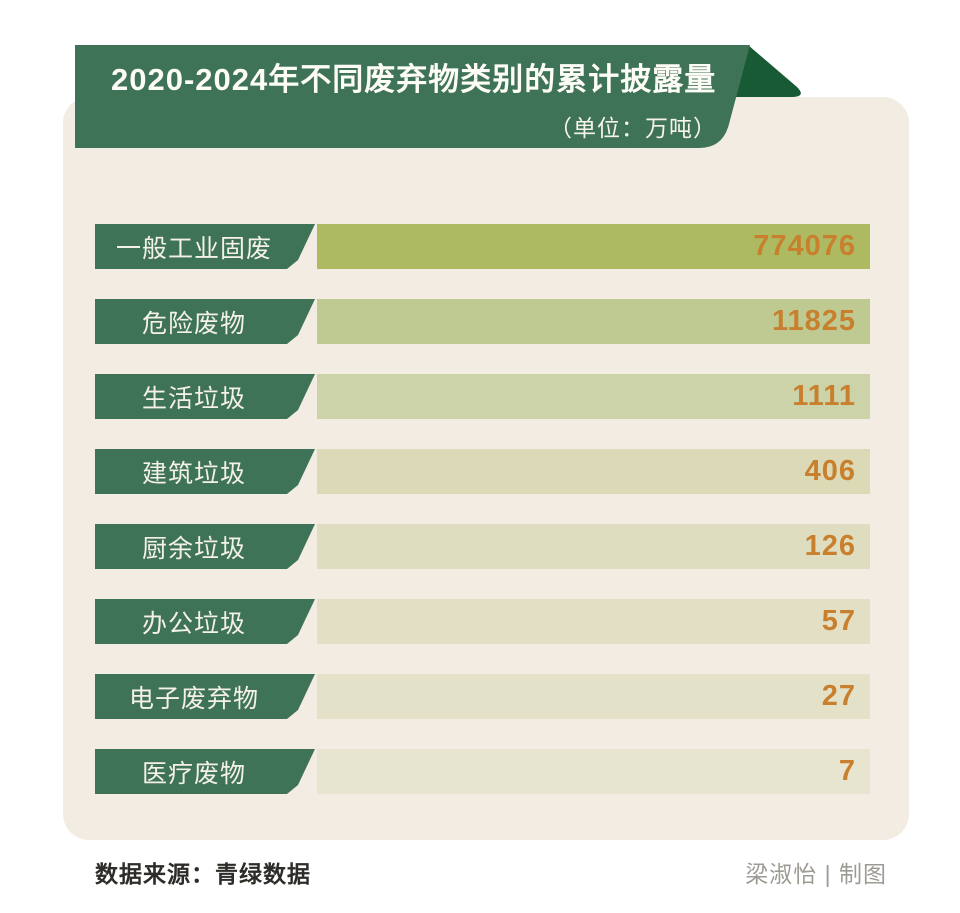 The width and height of the screenshot is (960, 913). What do you see at coordinates (193, 473) in the screenshot?
I see `category-label: 建筑垃圾` at bounding box center [193, 473].